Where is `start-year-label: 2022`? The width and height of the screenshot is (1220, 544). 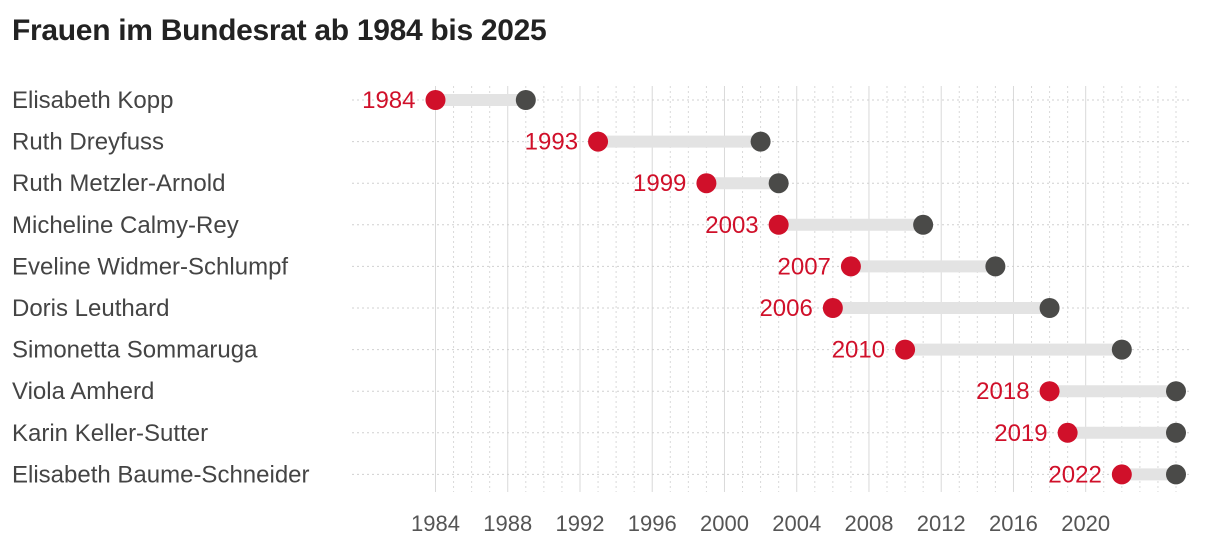
start-year-label: 2022 is located at coordinates (1074, 474).